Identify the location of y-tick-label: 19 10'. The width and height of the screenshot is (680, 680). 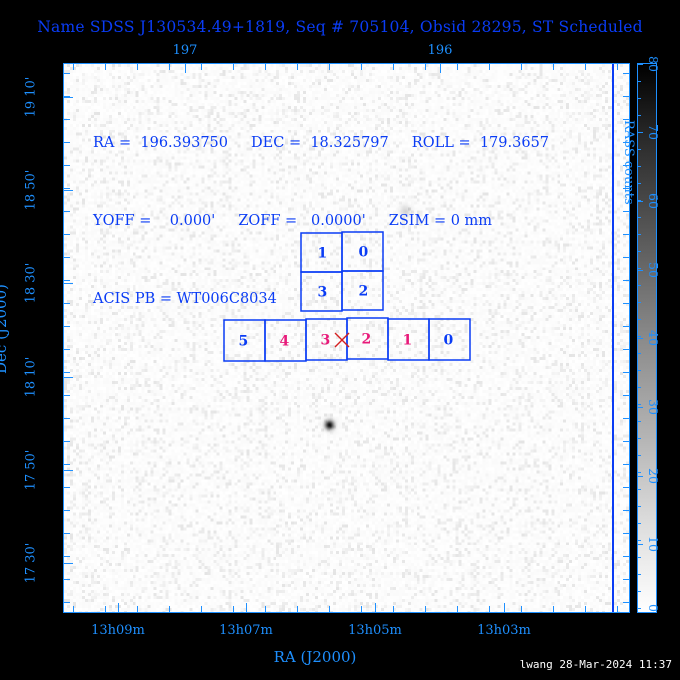
(31, 97).